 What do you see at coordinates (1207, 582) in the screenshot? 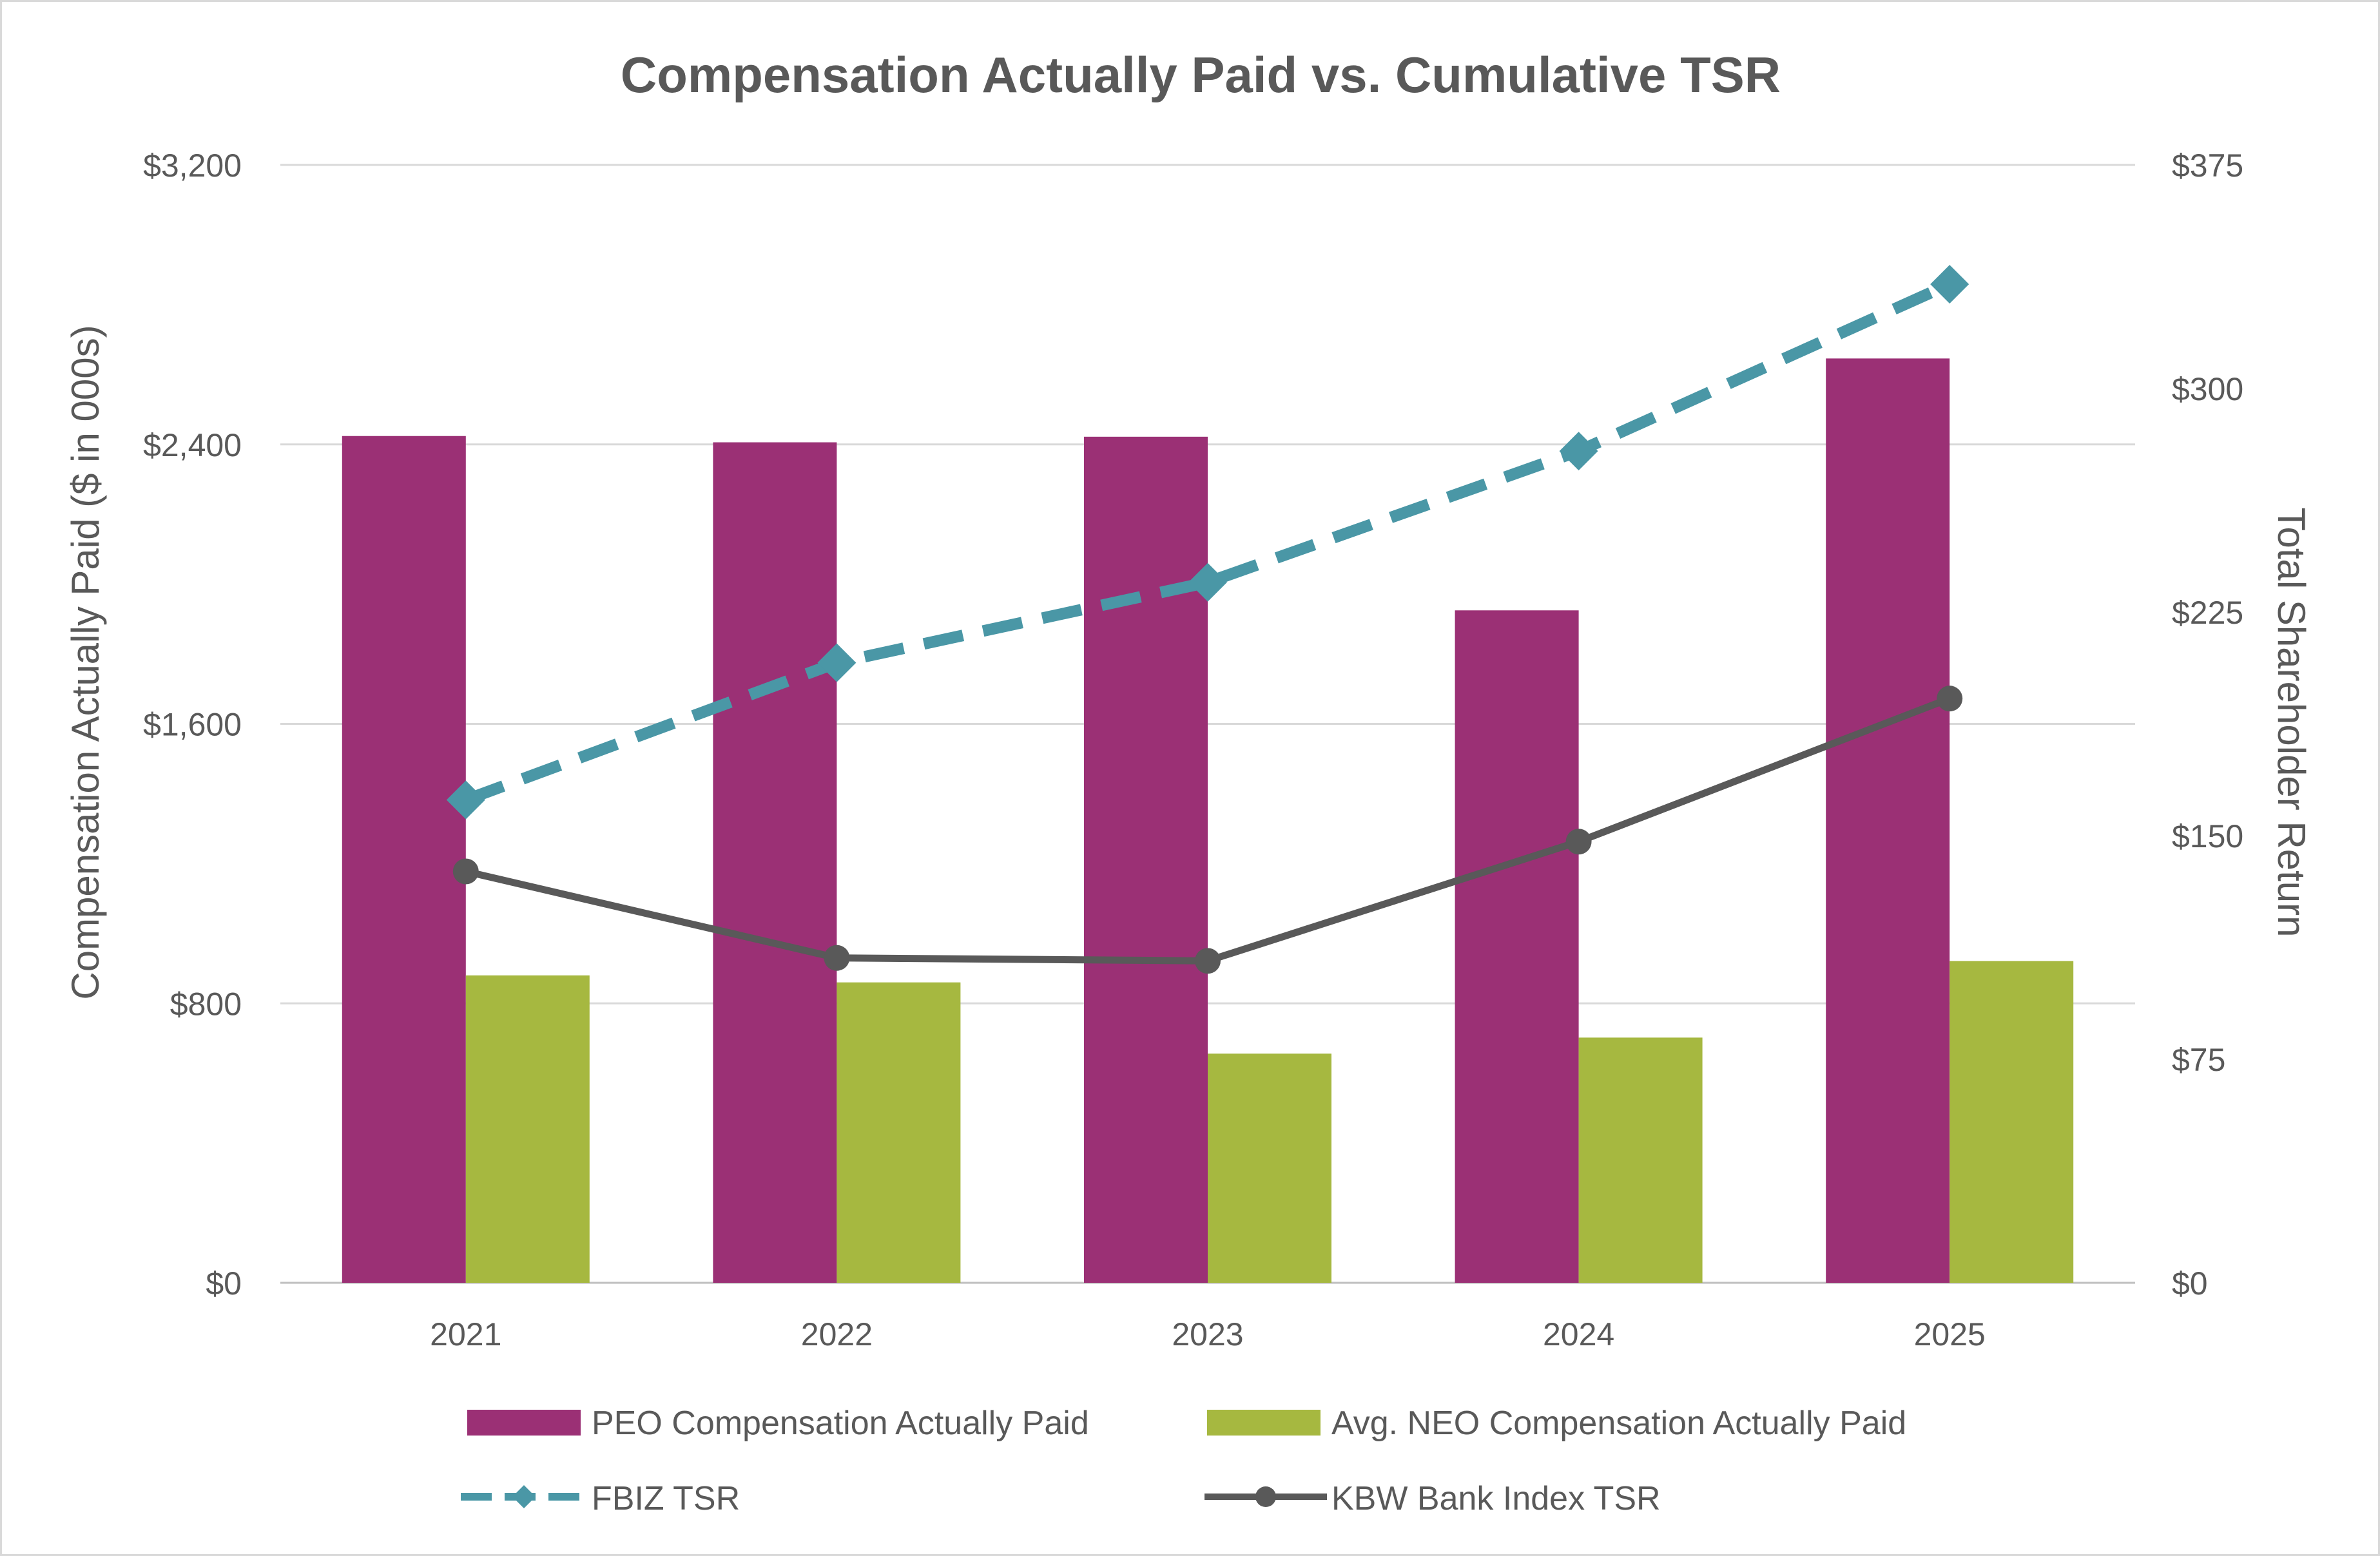
I see `fbiz-tsr-marker-2023` at bounding box center [1207, 582].